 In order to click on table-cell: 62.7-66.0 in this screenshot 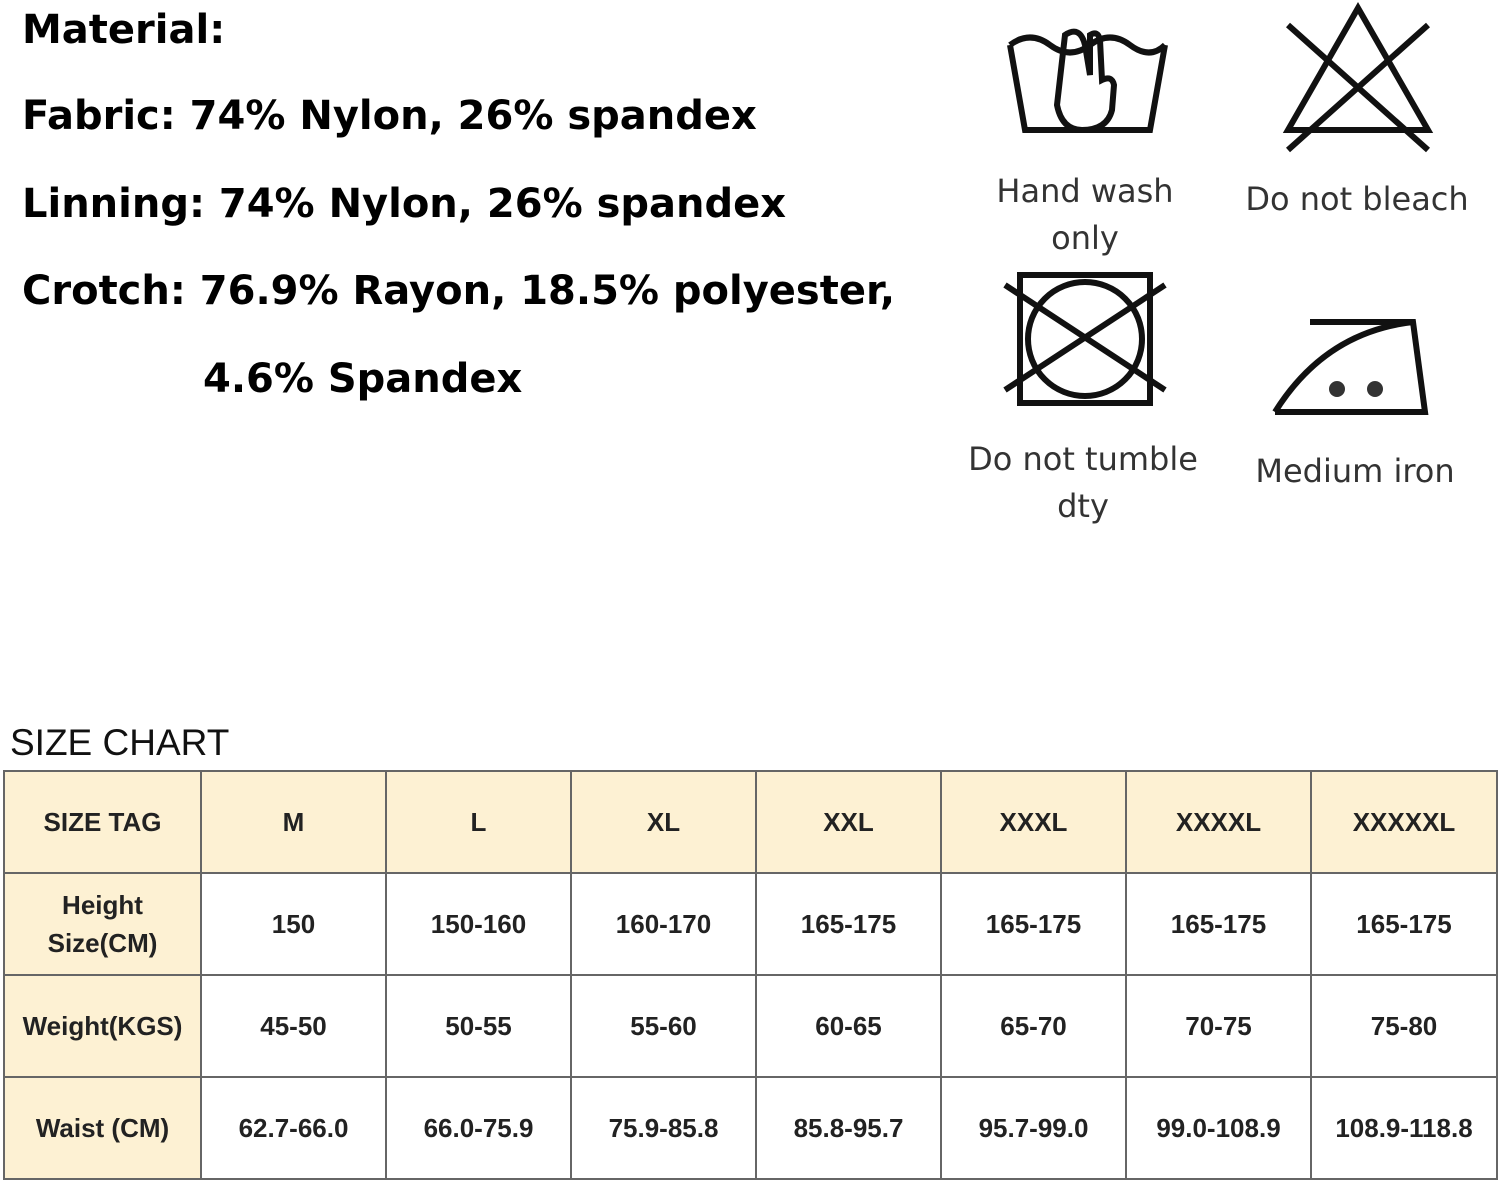, I will do `click(293, 1128)`.